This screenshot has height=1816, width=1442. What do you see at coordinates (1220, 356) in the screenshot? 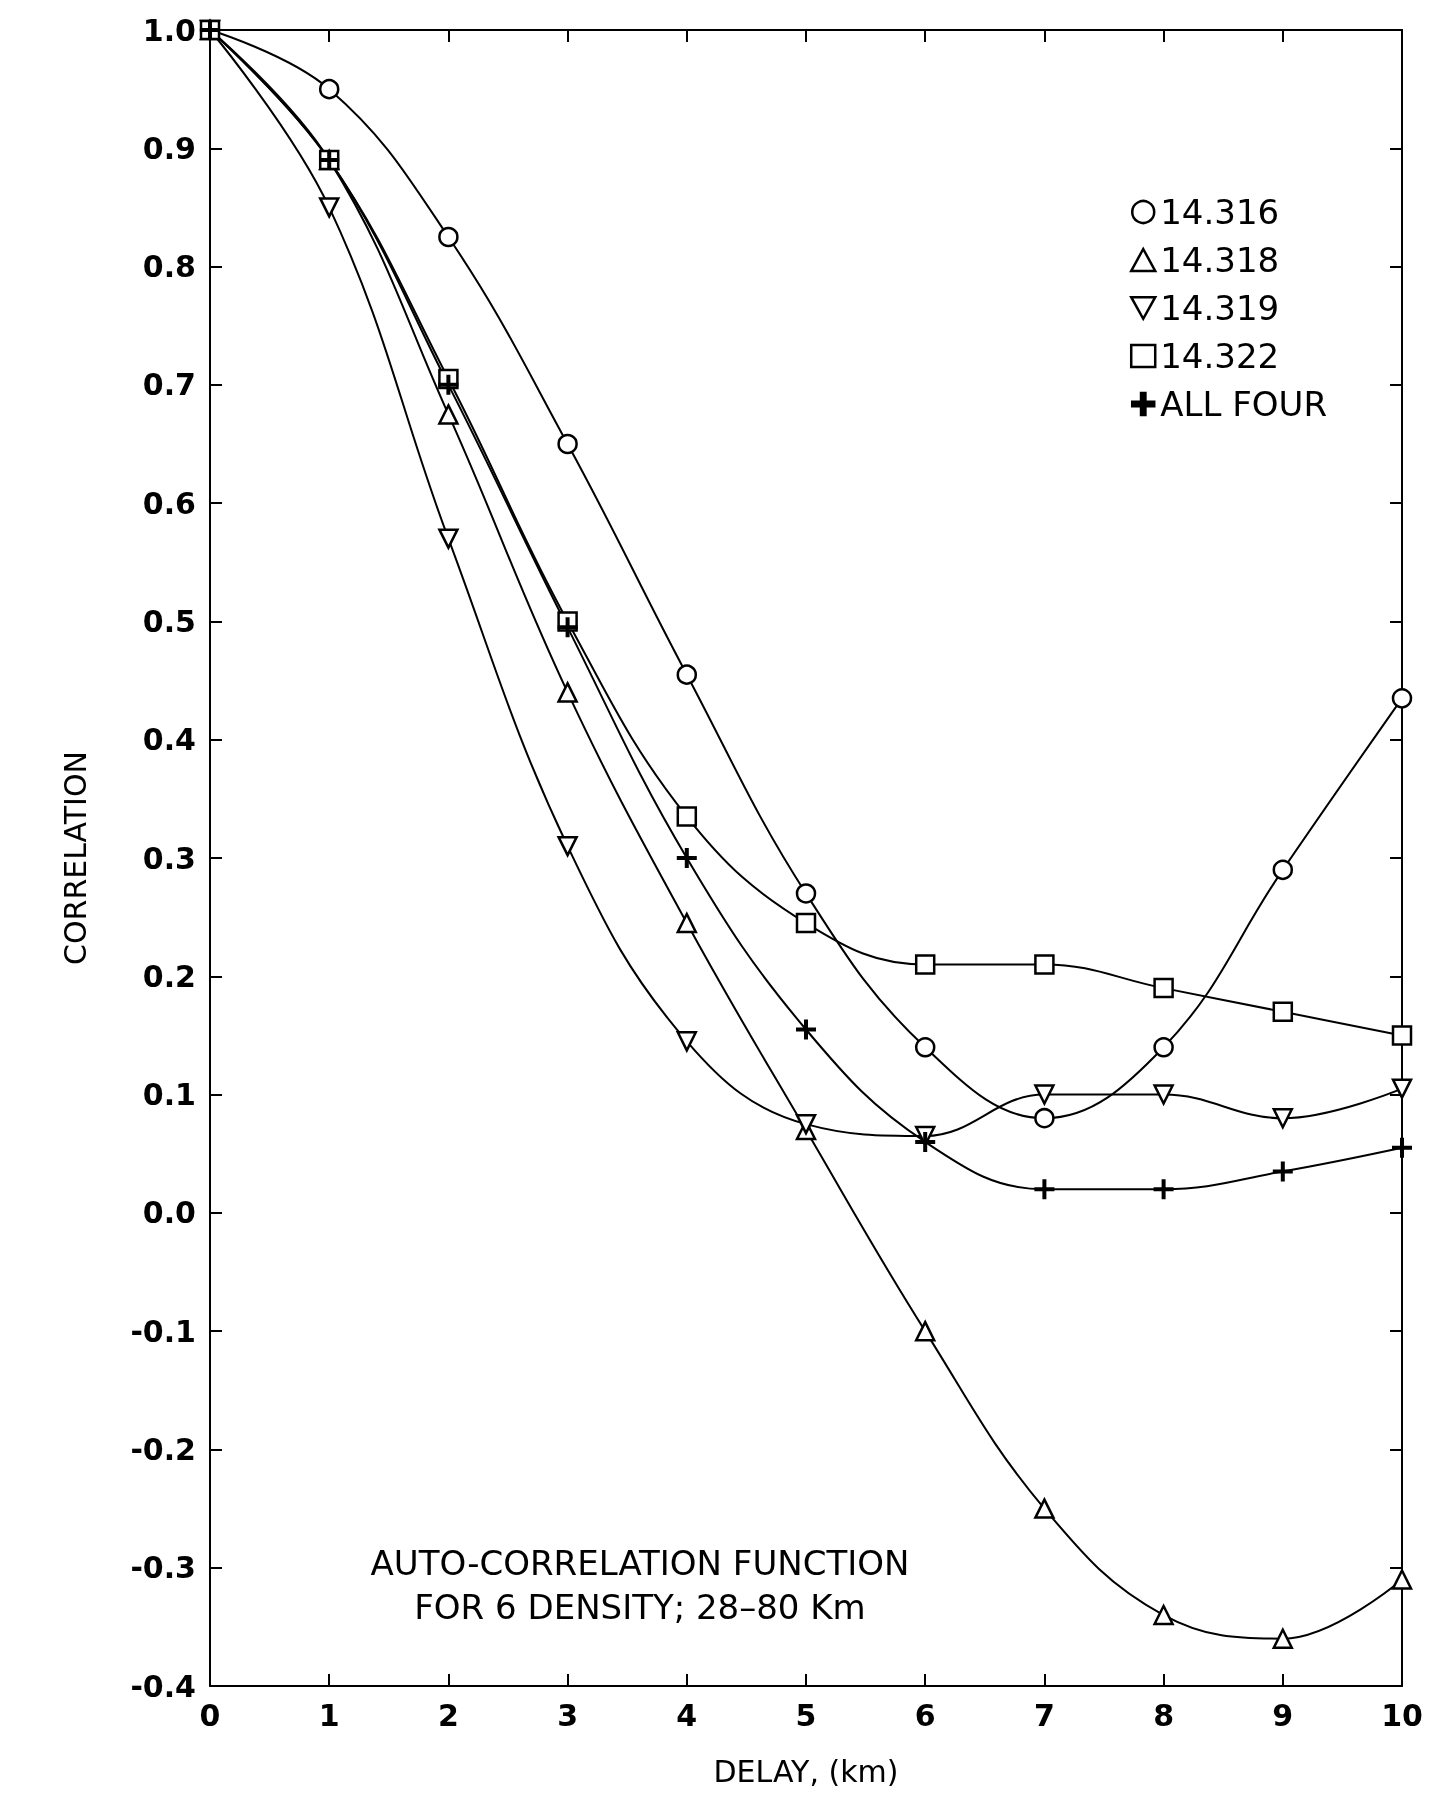
I see `legend-label: 14.322` at bounding box center [1220, 356].